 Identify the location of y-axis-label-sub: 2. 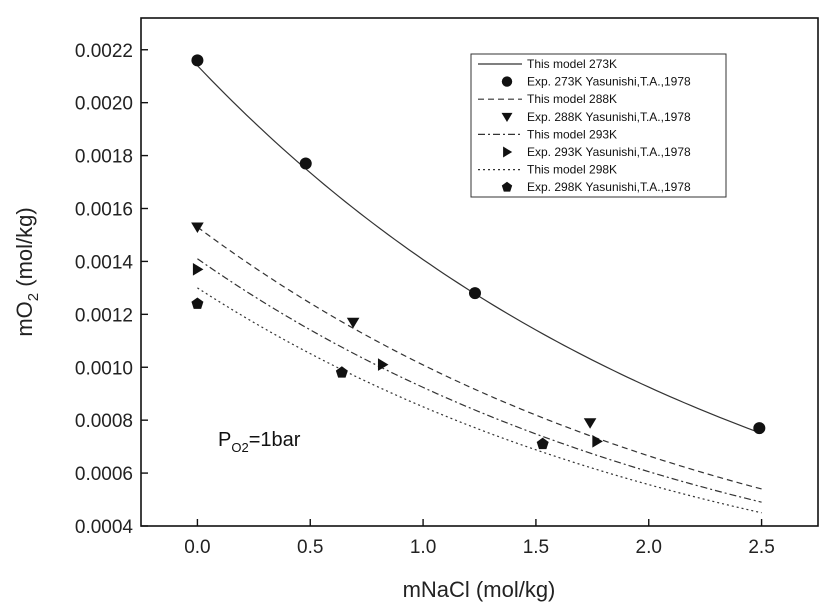
(33, 297).